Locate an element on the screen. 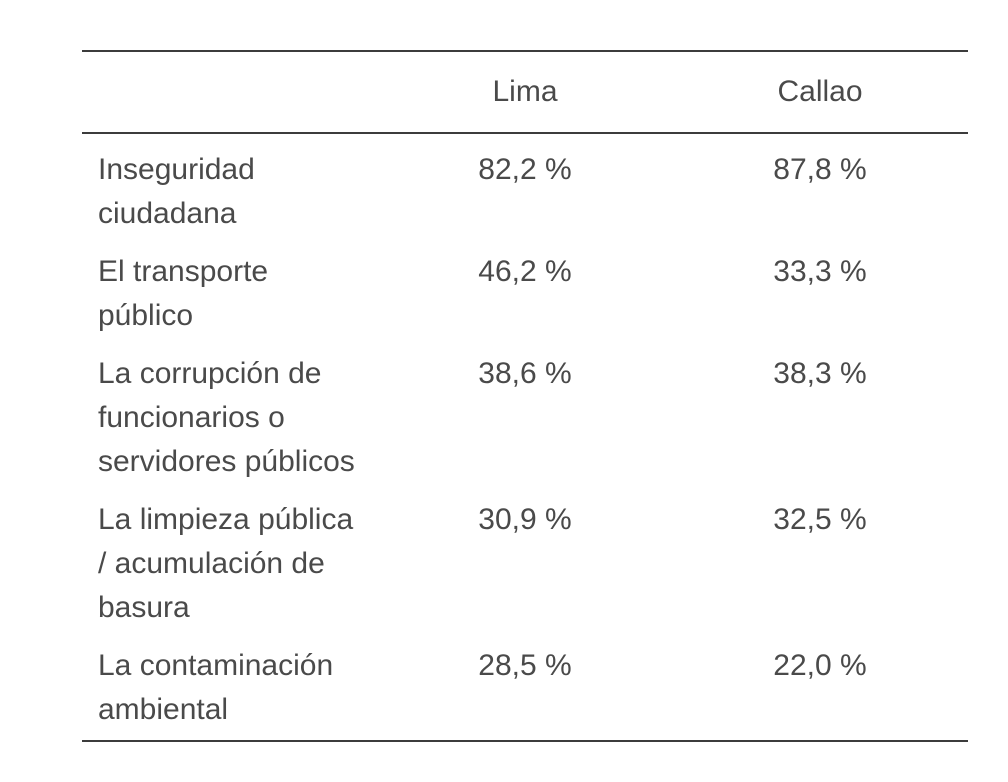  row-label-line: La limpieza pública is located at coordinates (226, 519).